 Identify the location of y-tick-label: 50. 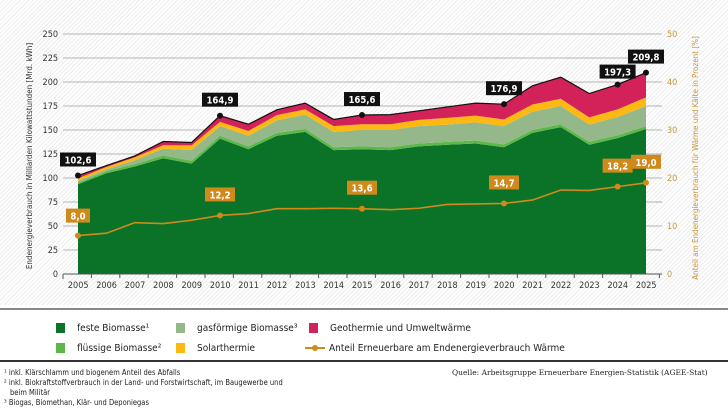
(53, 227).